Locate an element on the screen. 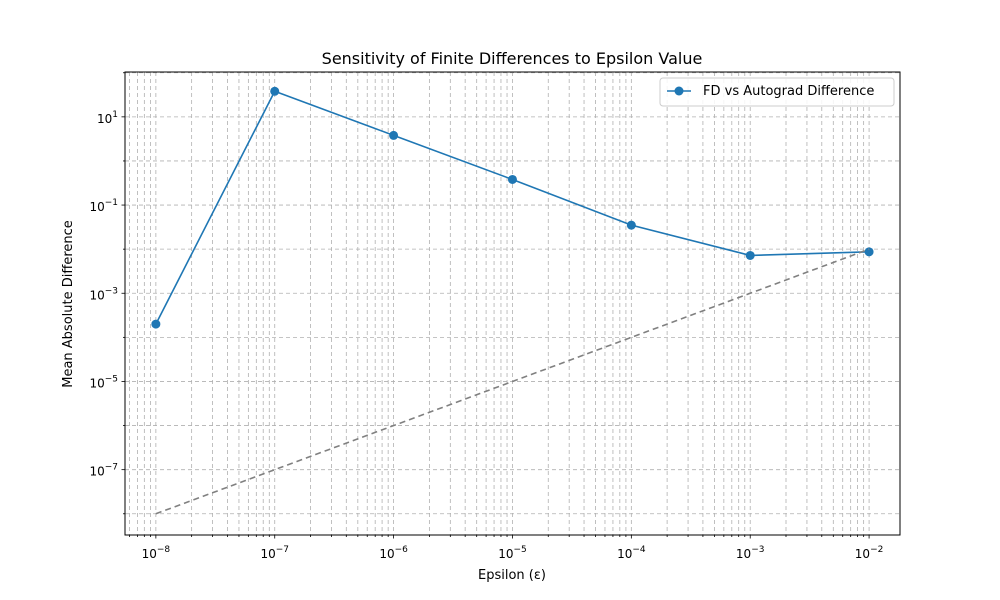 This screenshot has height=600, width=1000. y-tick-label: 10⁻⁵ is located at coordinates (103, 382).